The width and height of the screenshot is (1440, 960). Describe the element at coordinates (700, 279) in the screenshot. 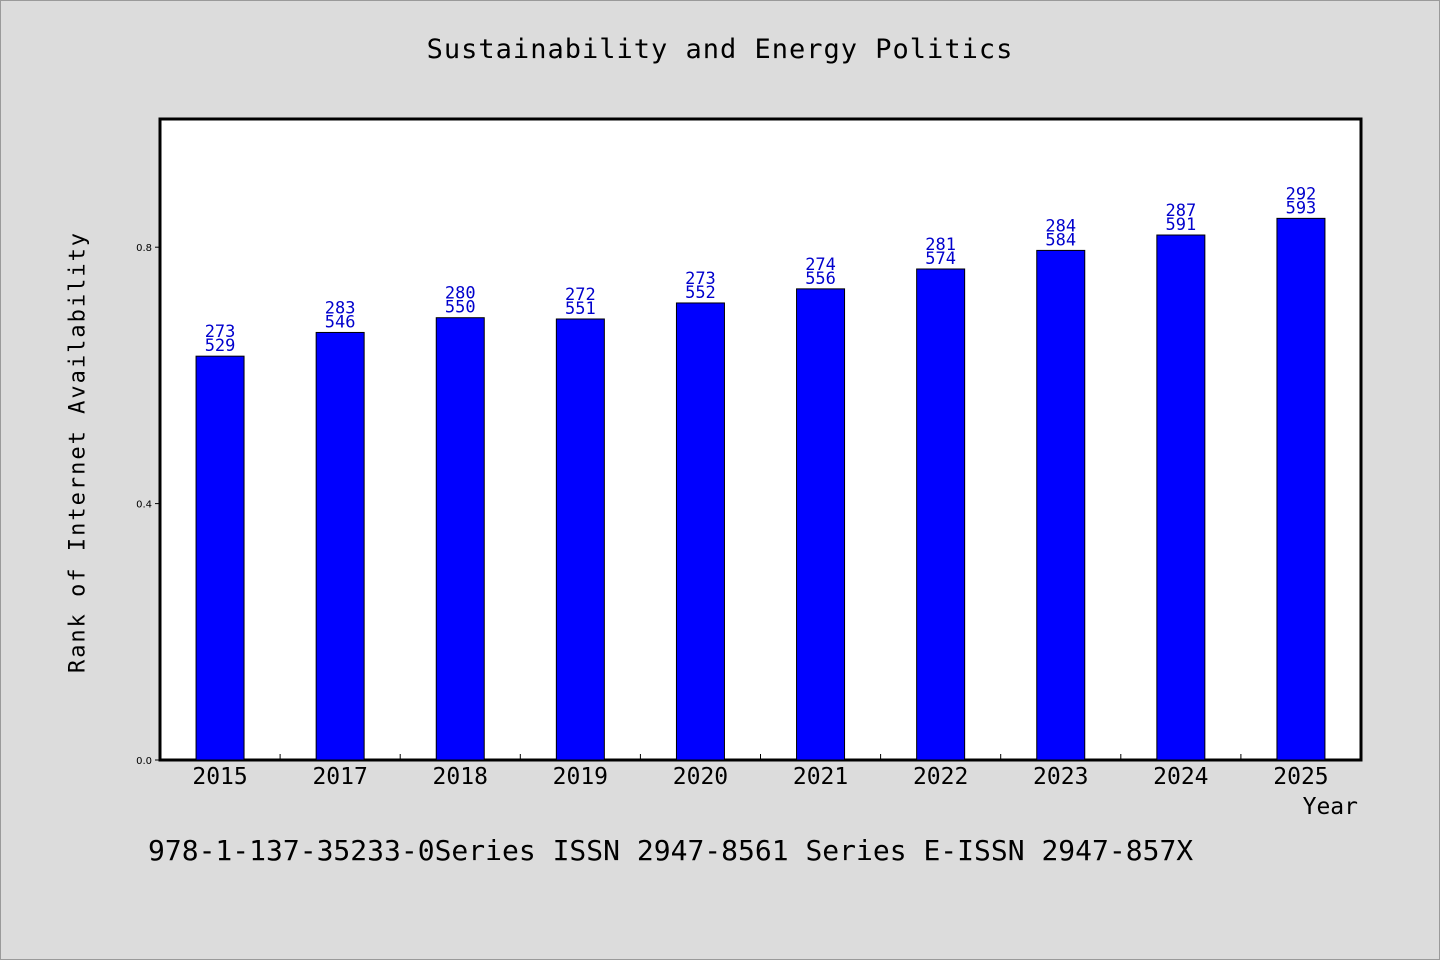

I see `data-label-top-2020: 273` at that location.